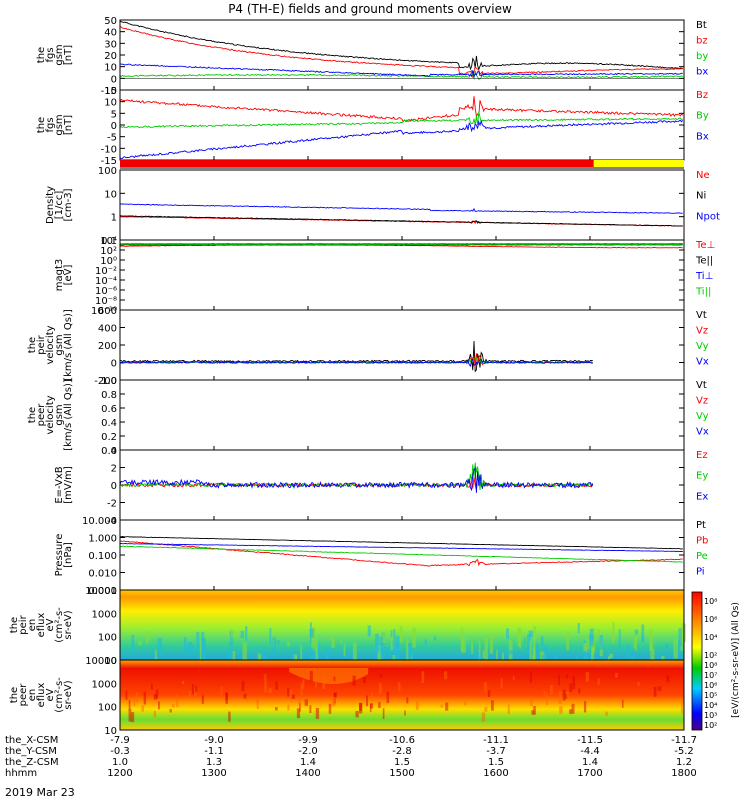 The height and width of the screenshot is (804, 750). What do you see at coordinates (308, 762) in the screenshot?
I see `x-axis-tick-label: 1.4` at bounding box center [308, 762].